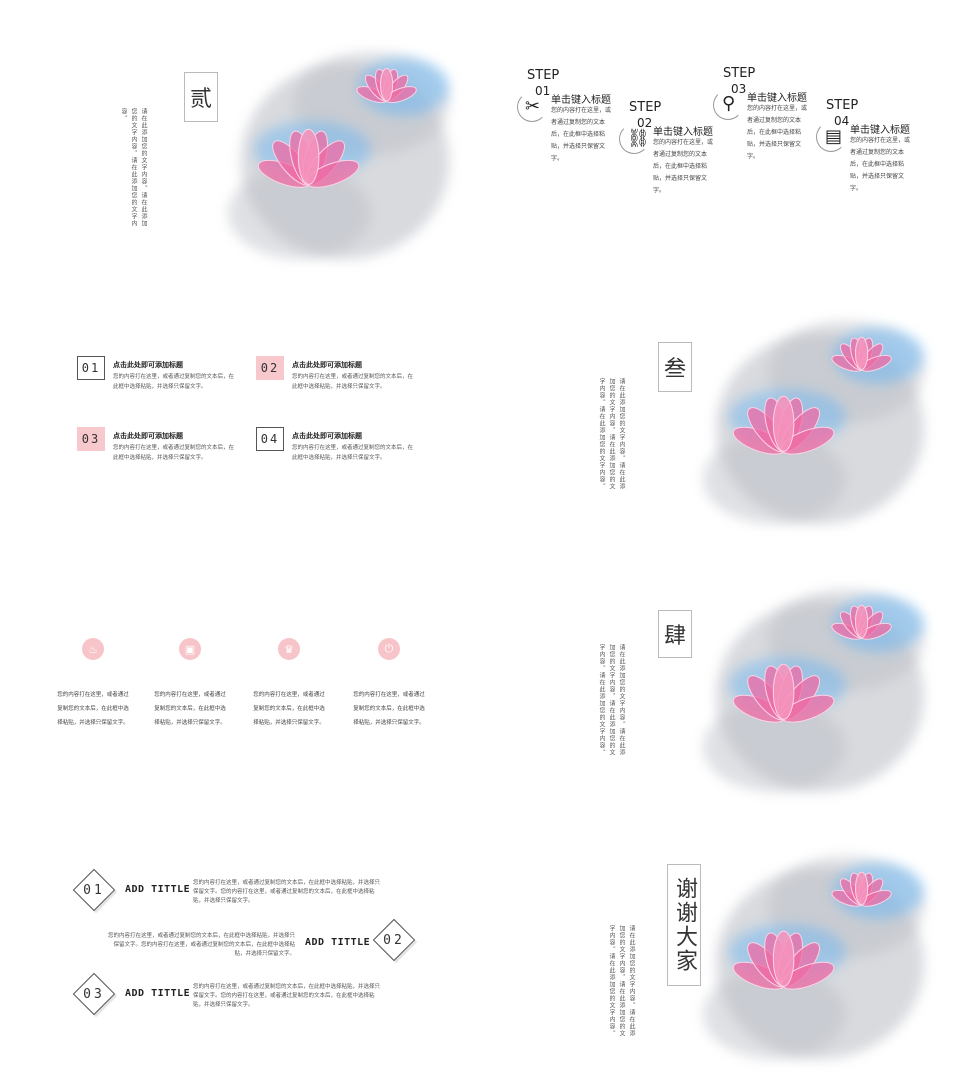  What do you see at coordinates (190, 649) in the screenshot?
I see `briefcase-icon: ▣` at bounding box center [190, 649].